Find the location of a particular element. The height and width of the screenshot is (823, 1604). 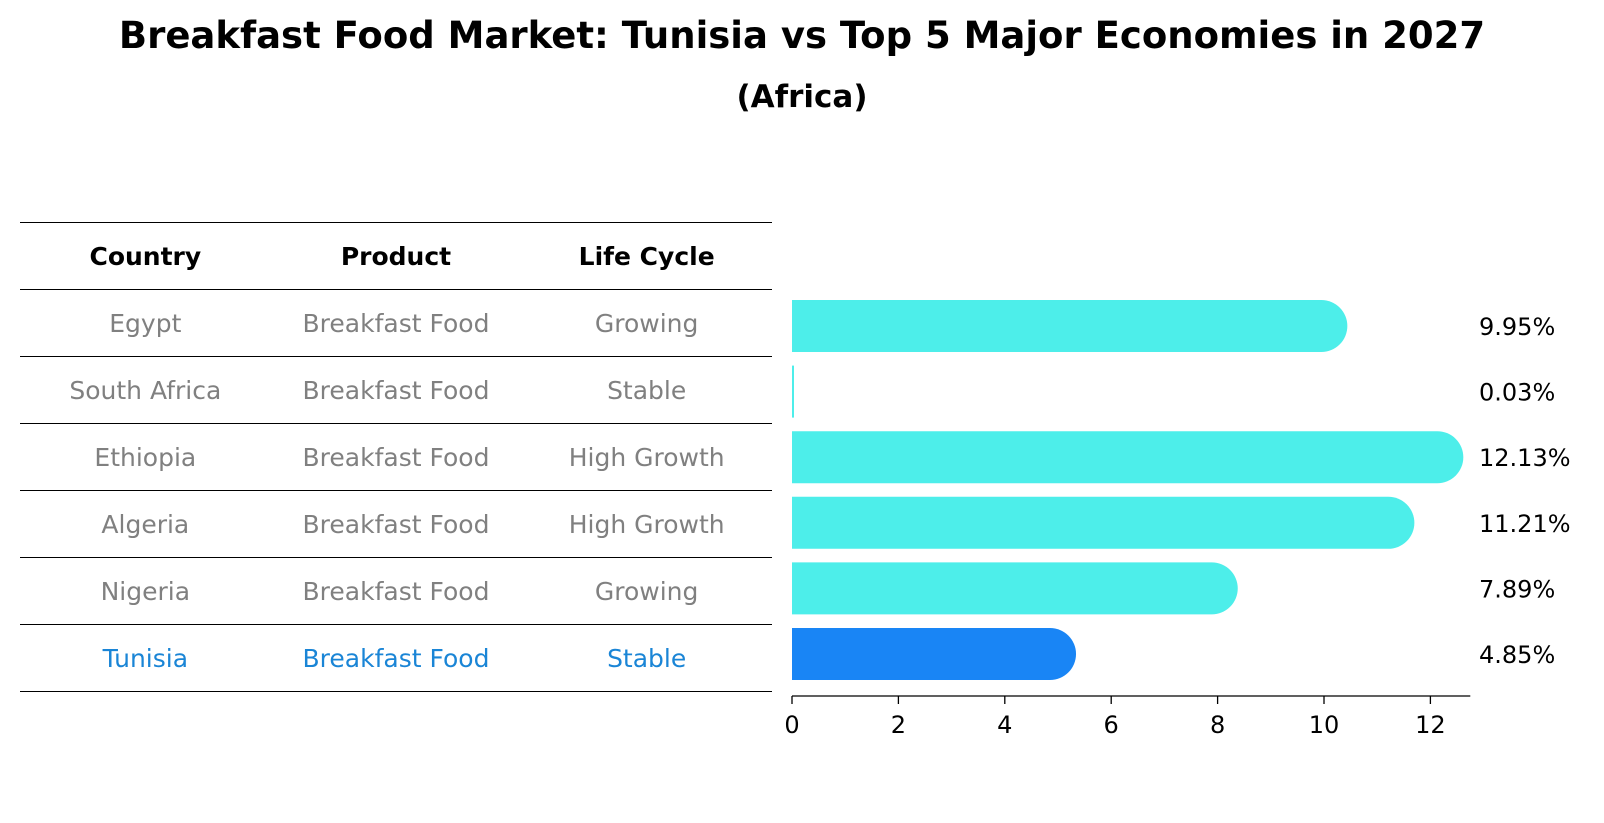

table-row: Nigeria Breakfast Food Growing is located at coordinates (396, 591).